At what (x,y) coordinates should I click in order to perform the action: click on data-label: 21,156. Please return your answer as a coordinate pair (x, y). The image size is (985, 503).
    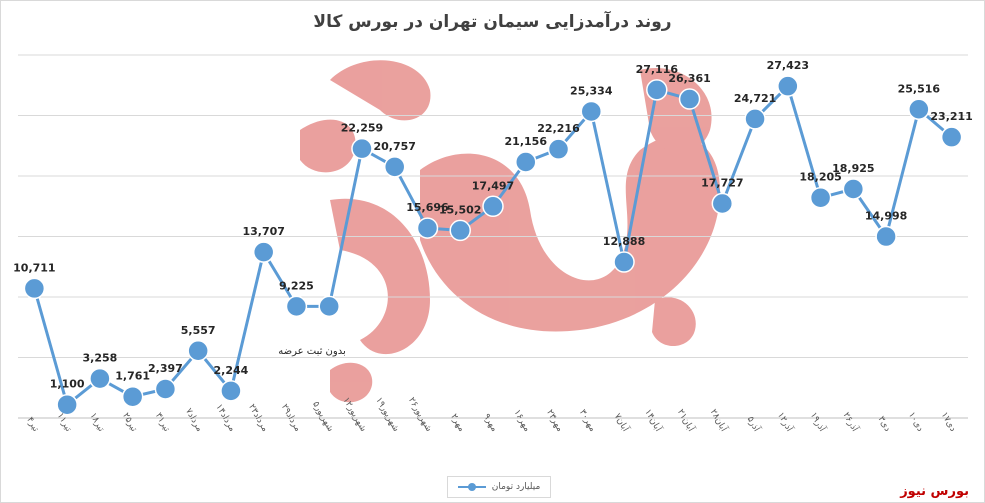
    Looking at the image, I should click on (526, 141).